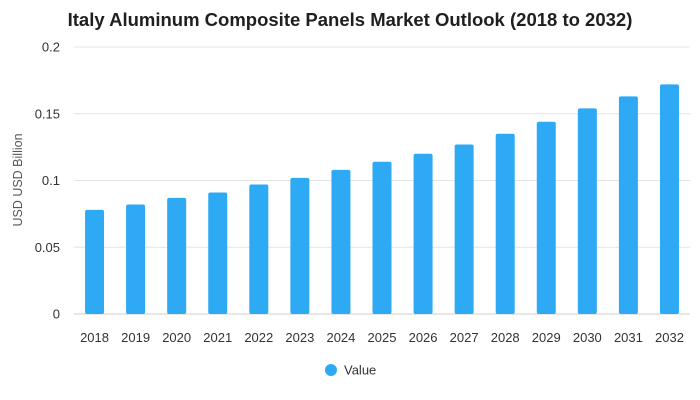 The height and width of the screenshot is (400, 700). What do you see at coordinates (217, 337) in the screenshot?
I see `x-tick-label: 2021` at bounding box center [217, 337].